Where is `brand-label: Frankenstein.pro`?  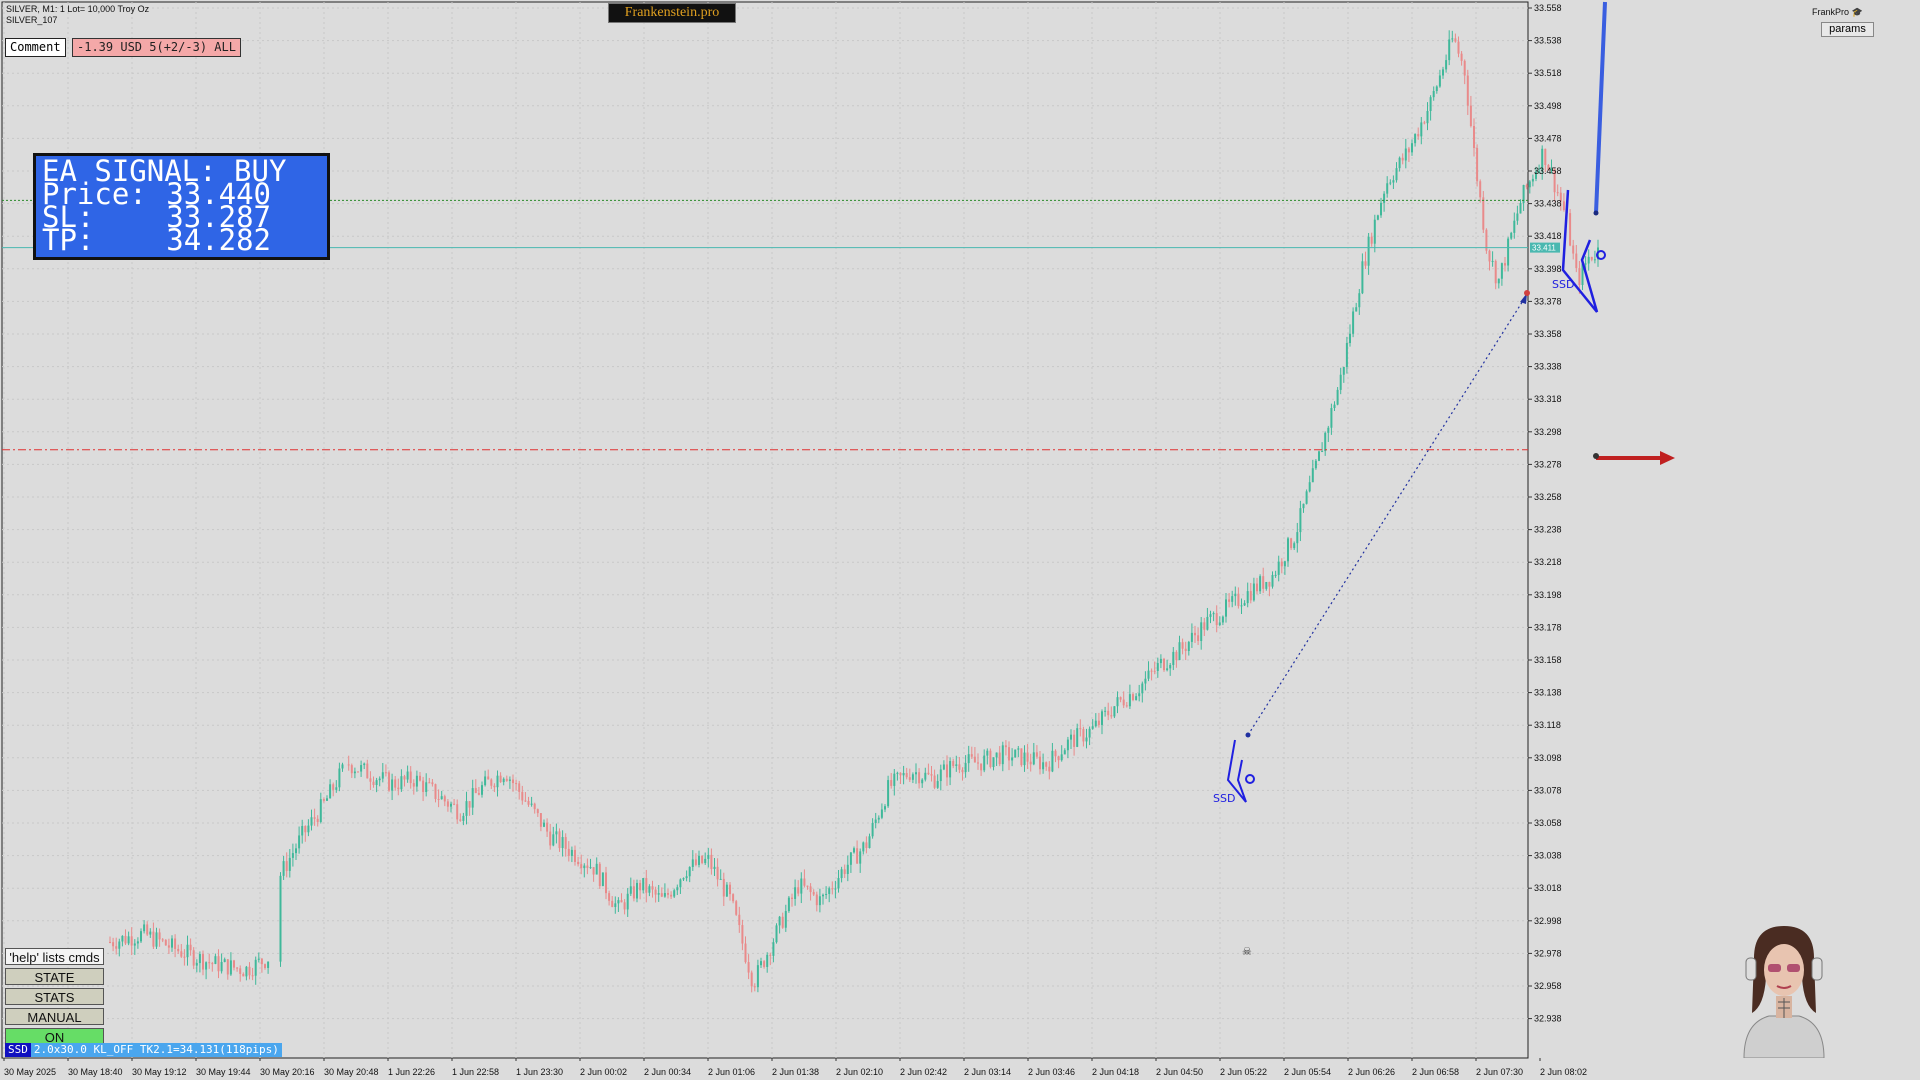 brand-label: Frankenstein.pro is located at coordinates (672, 13).